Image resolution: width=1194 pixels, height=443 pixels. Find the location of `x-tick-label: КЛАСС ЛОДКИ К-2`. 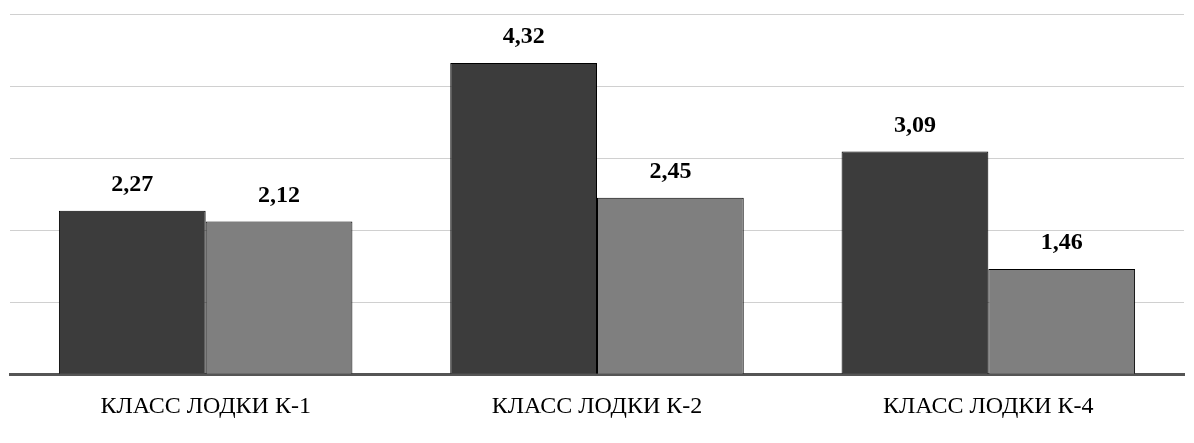

x-tick-label: КЛАСС ЛОДКИ К-2 is located at coordinates (597, 404).